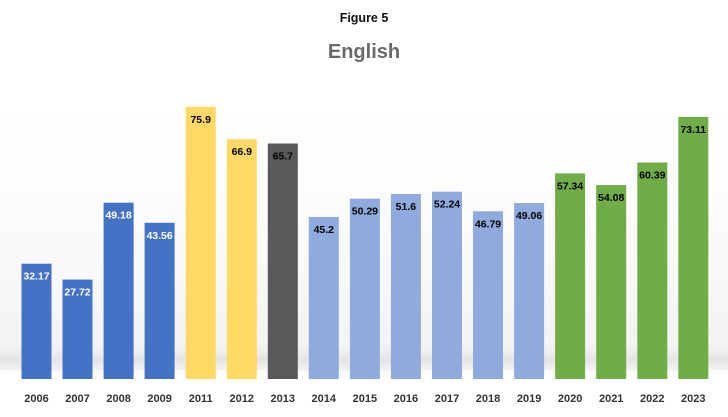  Describe the element at coordinates (364, 18) in the screenshot. I see `figure-label: Figure 5` at that location.